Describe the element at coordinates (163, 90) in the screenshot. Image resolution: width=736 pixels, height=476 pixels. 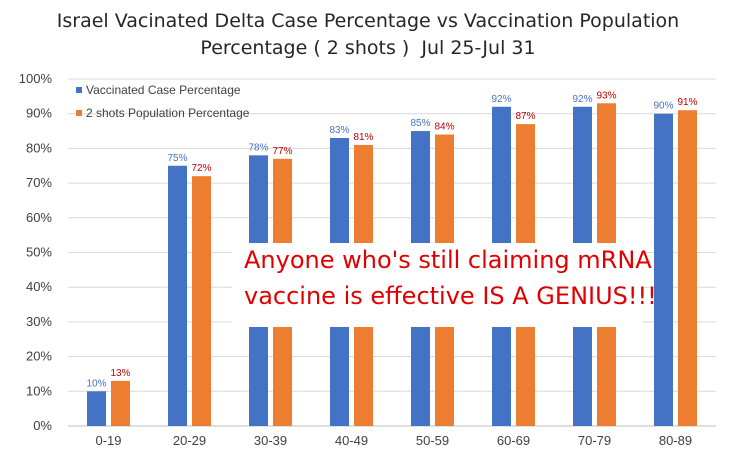
I see `legend-label: Vaccinated Case Percentage` at that location.